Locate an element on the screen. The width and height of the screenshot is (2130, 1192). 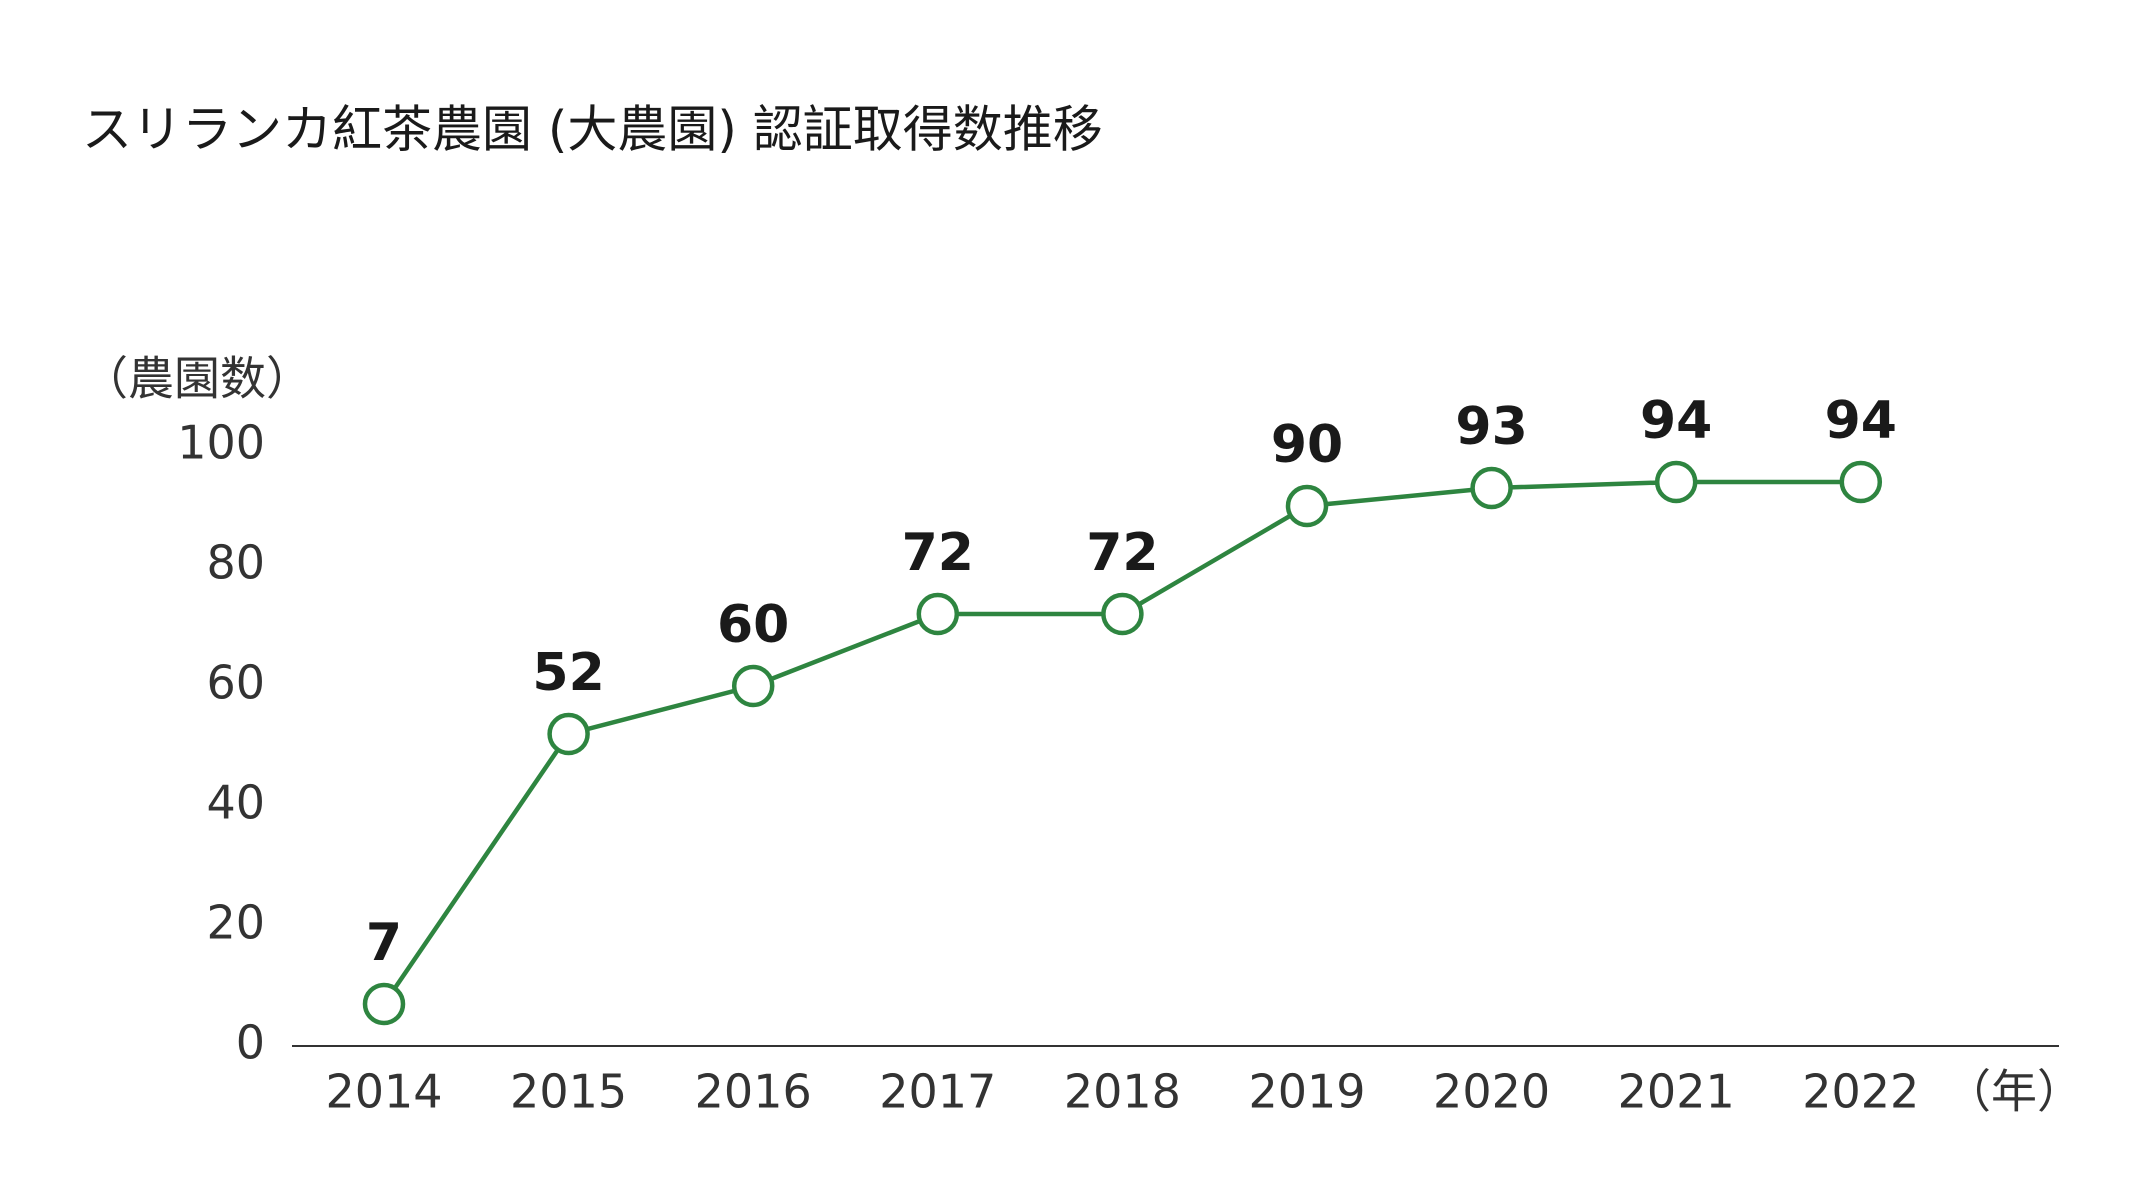
data-label: 90 is located at coordinates (1307, 445).